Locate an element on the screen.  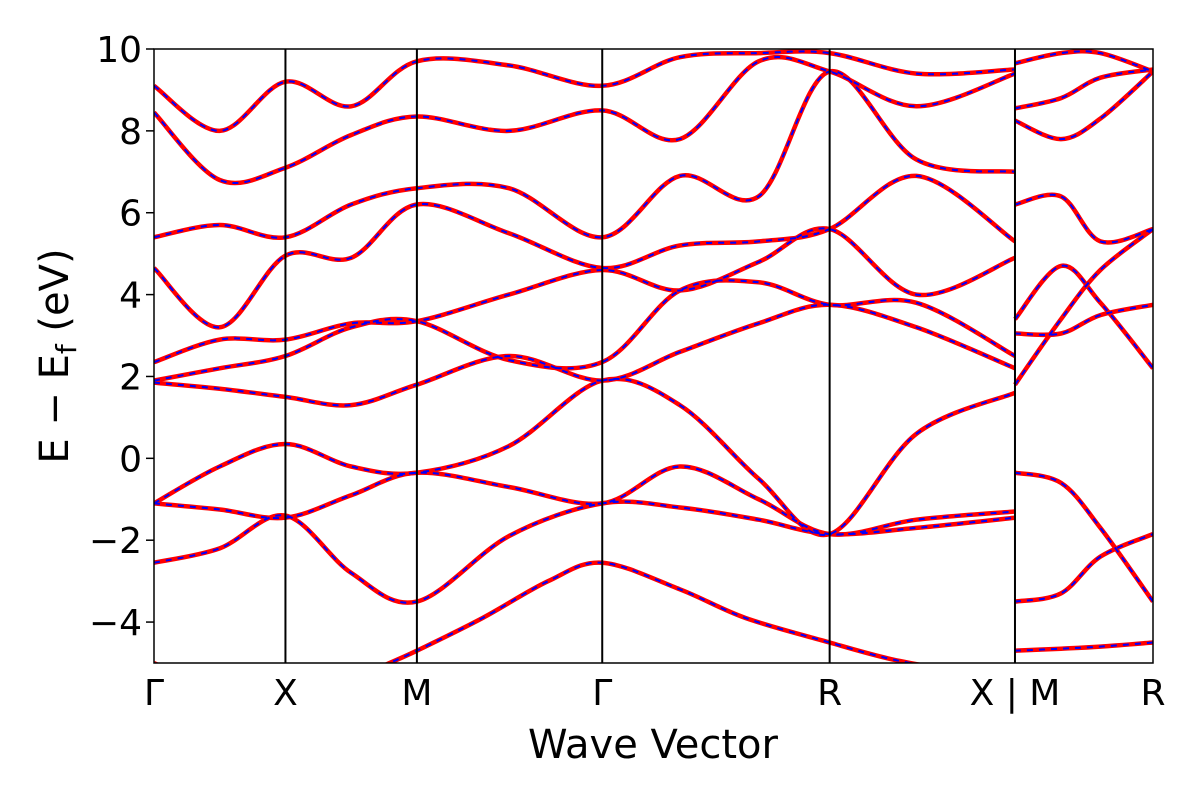
x-tick-label: X | M is located at coordinates (1015, 693).